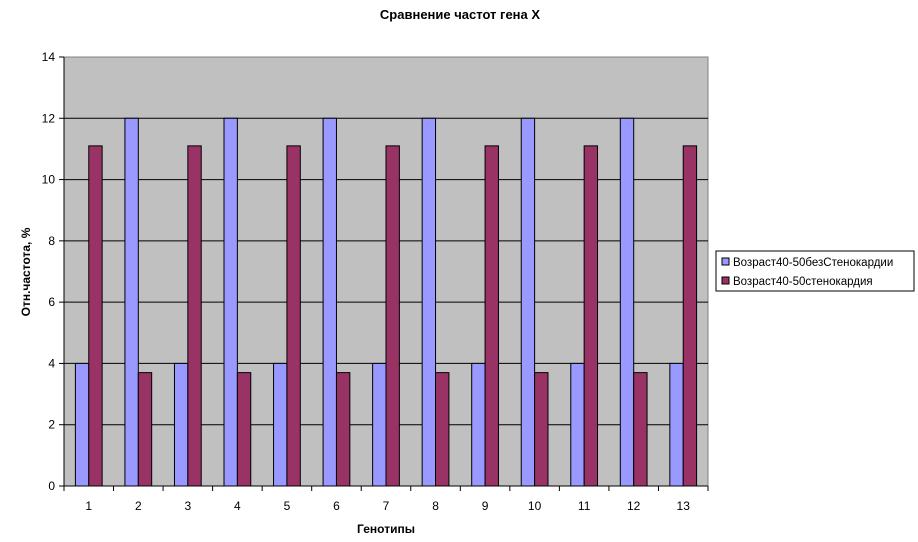 This screenshot has height=542, width=918. What do you see at coordinates (485, 506) in the screenshot?
I see `x-tick-label: 9` at bounding box center [485, 506].